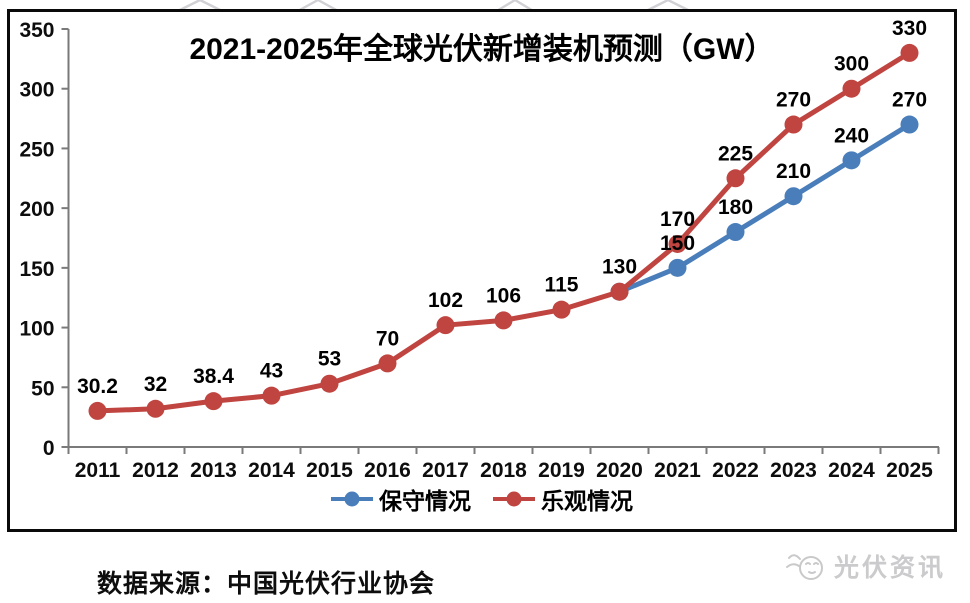 This screenshot has height=603, width=970. I want to click on brand-logo-text: 光伏资讯, so click(889, 568).